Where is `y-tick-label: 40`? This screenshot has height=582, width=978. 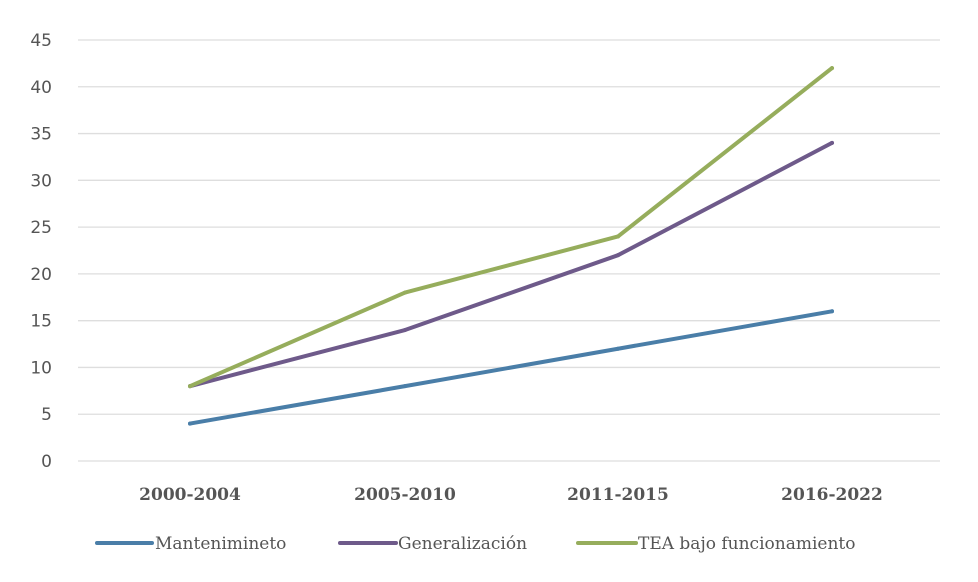 y-tick-label: 40 is located at coordinates (41, 88).